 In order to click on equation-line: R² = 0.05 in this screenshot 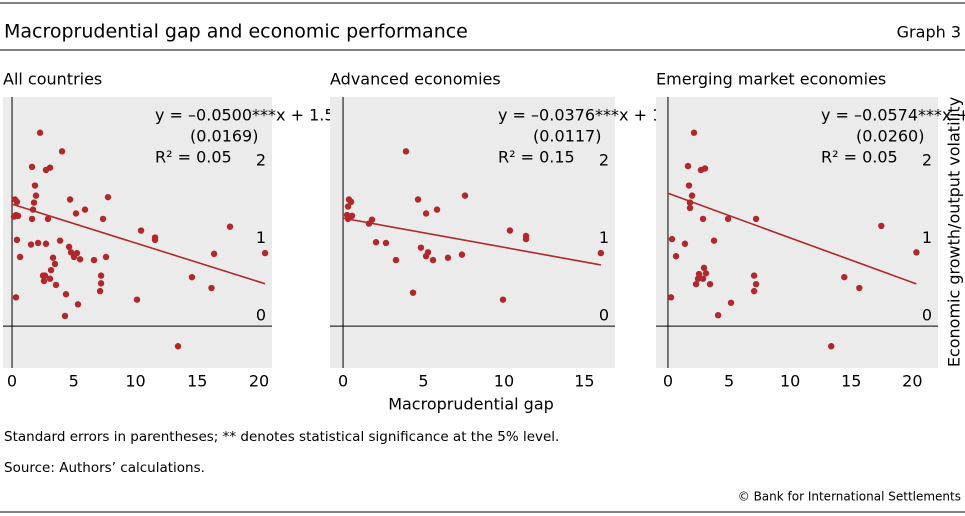, I will do `click(859, 157)`.